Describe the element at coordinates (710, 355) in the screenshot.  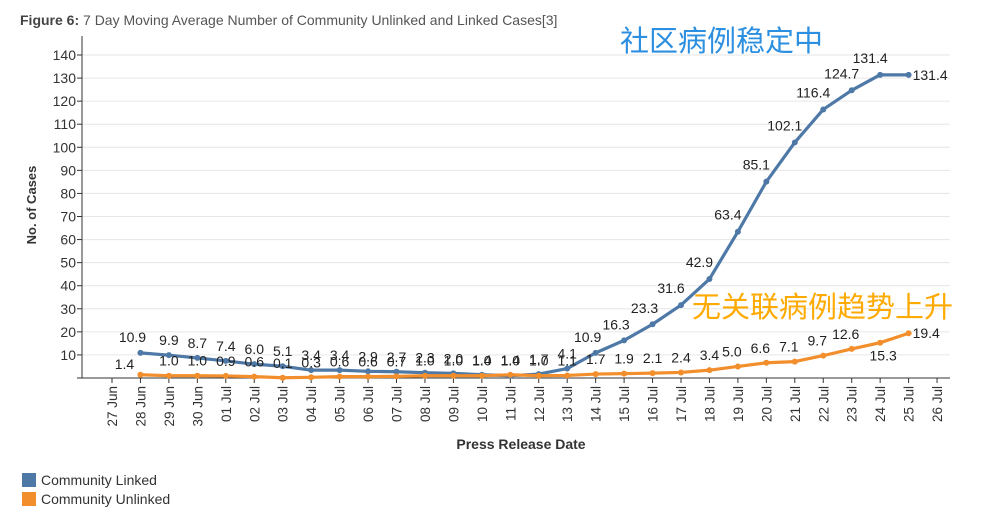
I see `data-label-unlinked: 3.4` at that location.